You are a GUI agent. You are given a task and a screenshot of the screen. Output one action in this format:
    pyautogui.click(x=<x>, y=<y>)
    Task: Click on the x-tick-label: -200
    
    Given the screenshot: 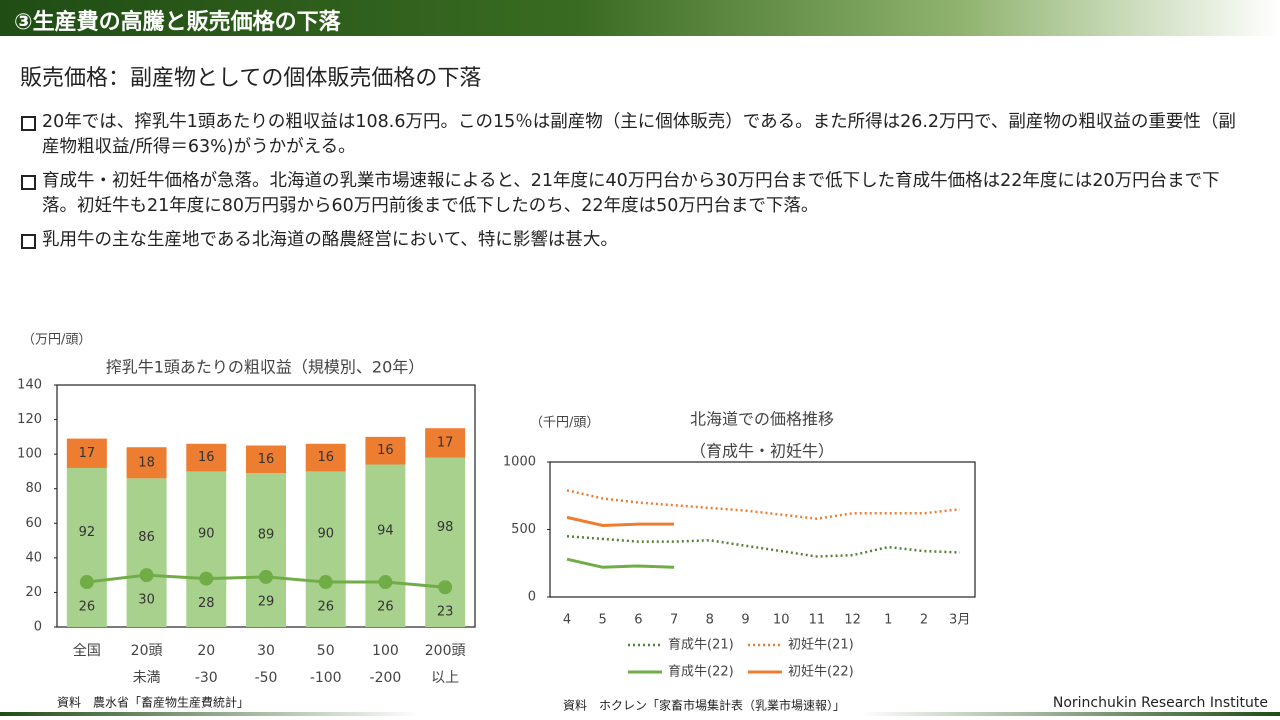 What is the action you would take?
    pyautogui.click(x=386, y=678)
    